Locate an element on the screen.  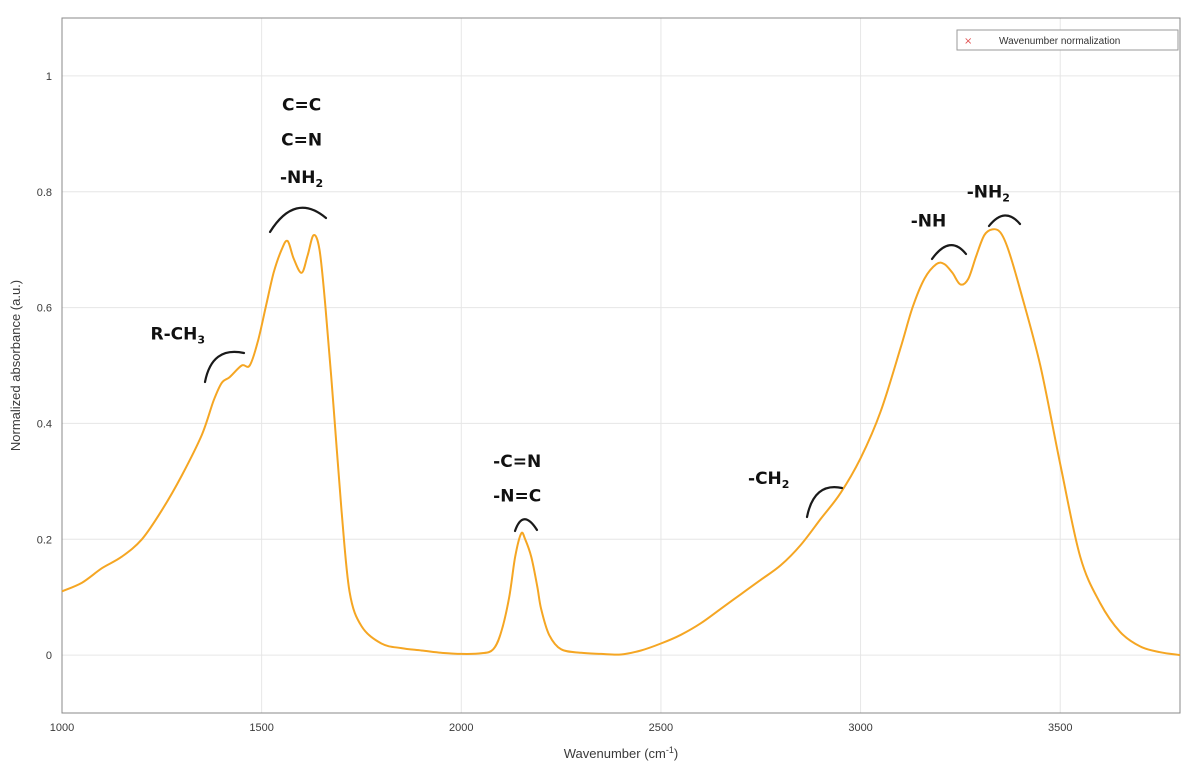
legend-box is located at coordinates (1067, 40).